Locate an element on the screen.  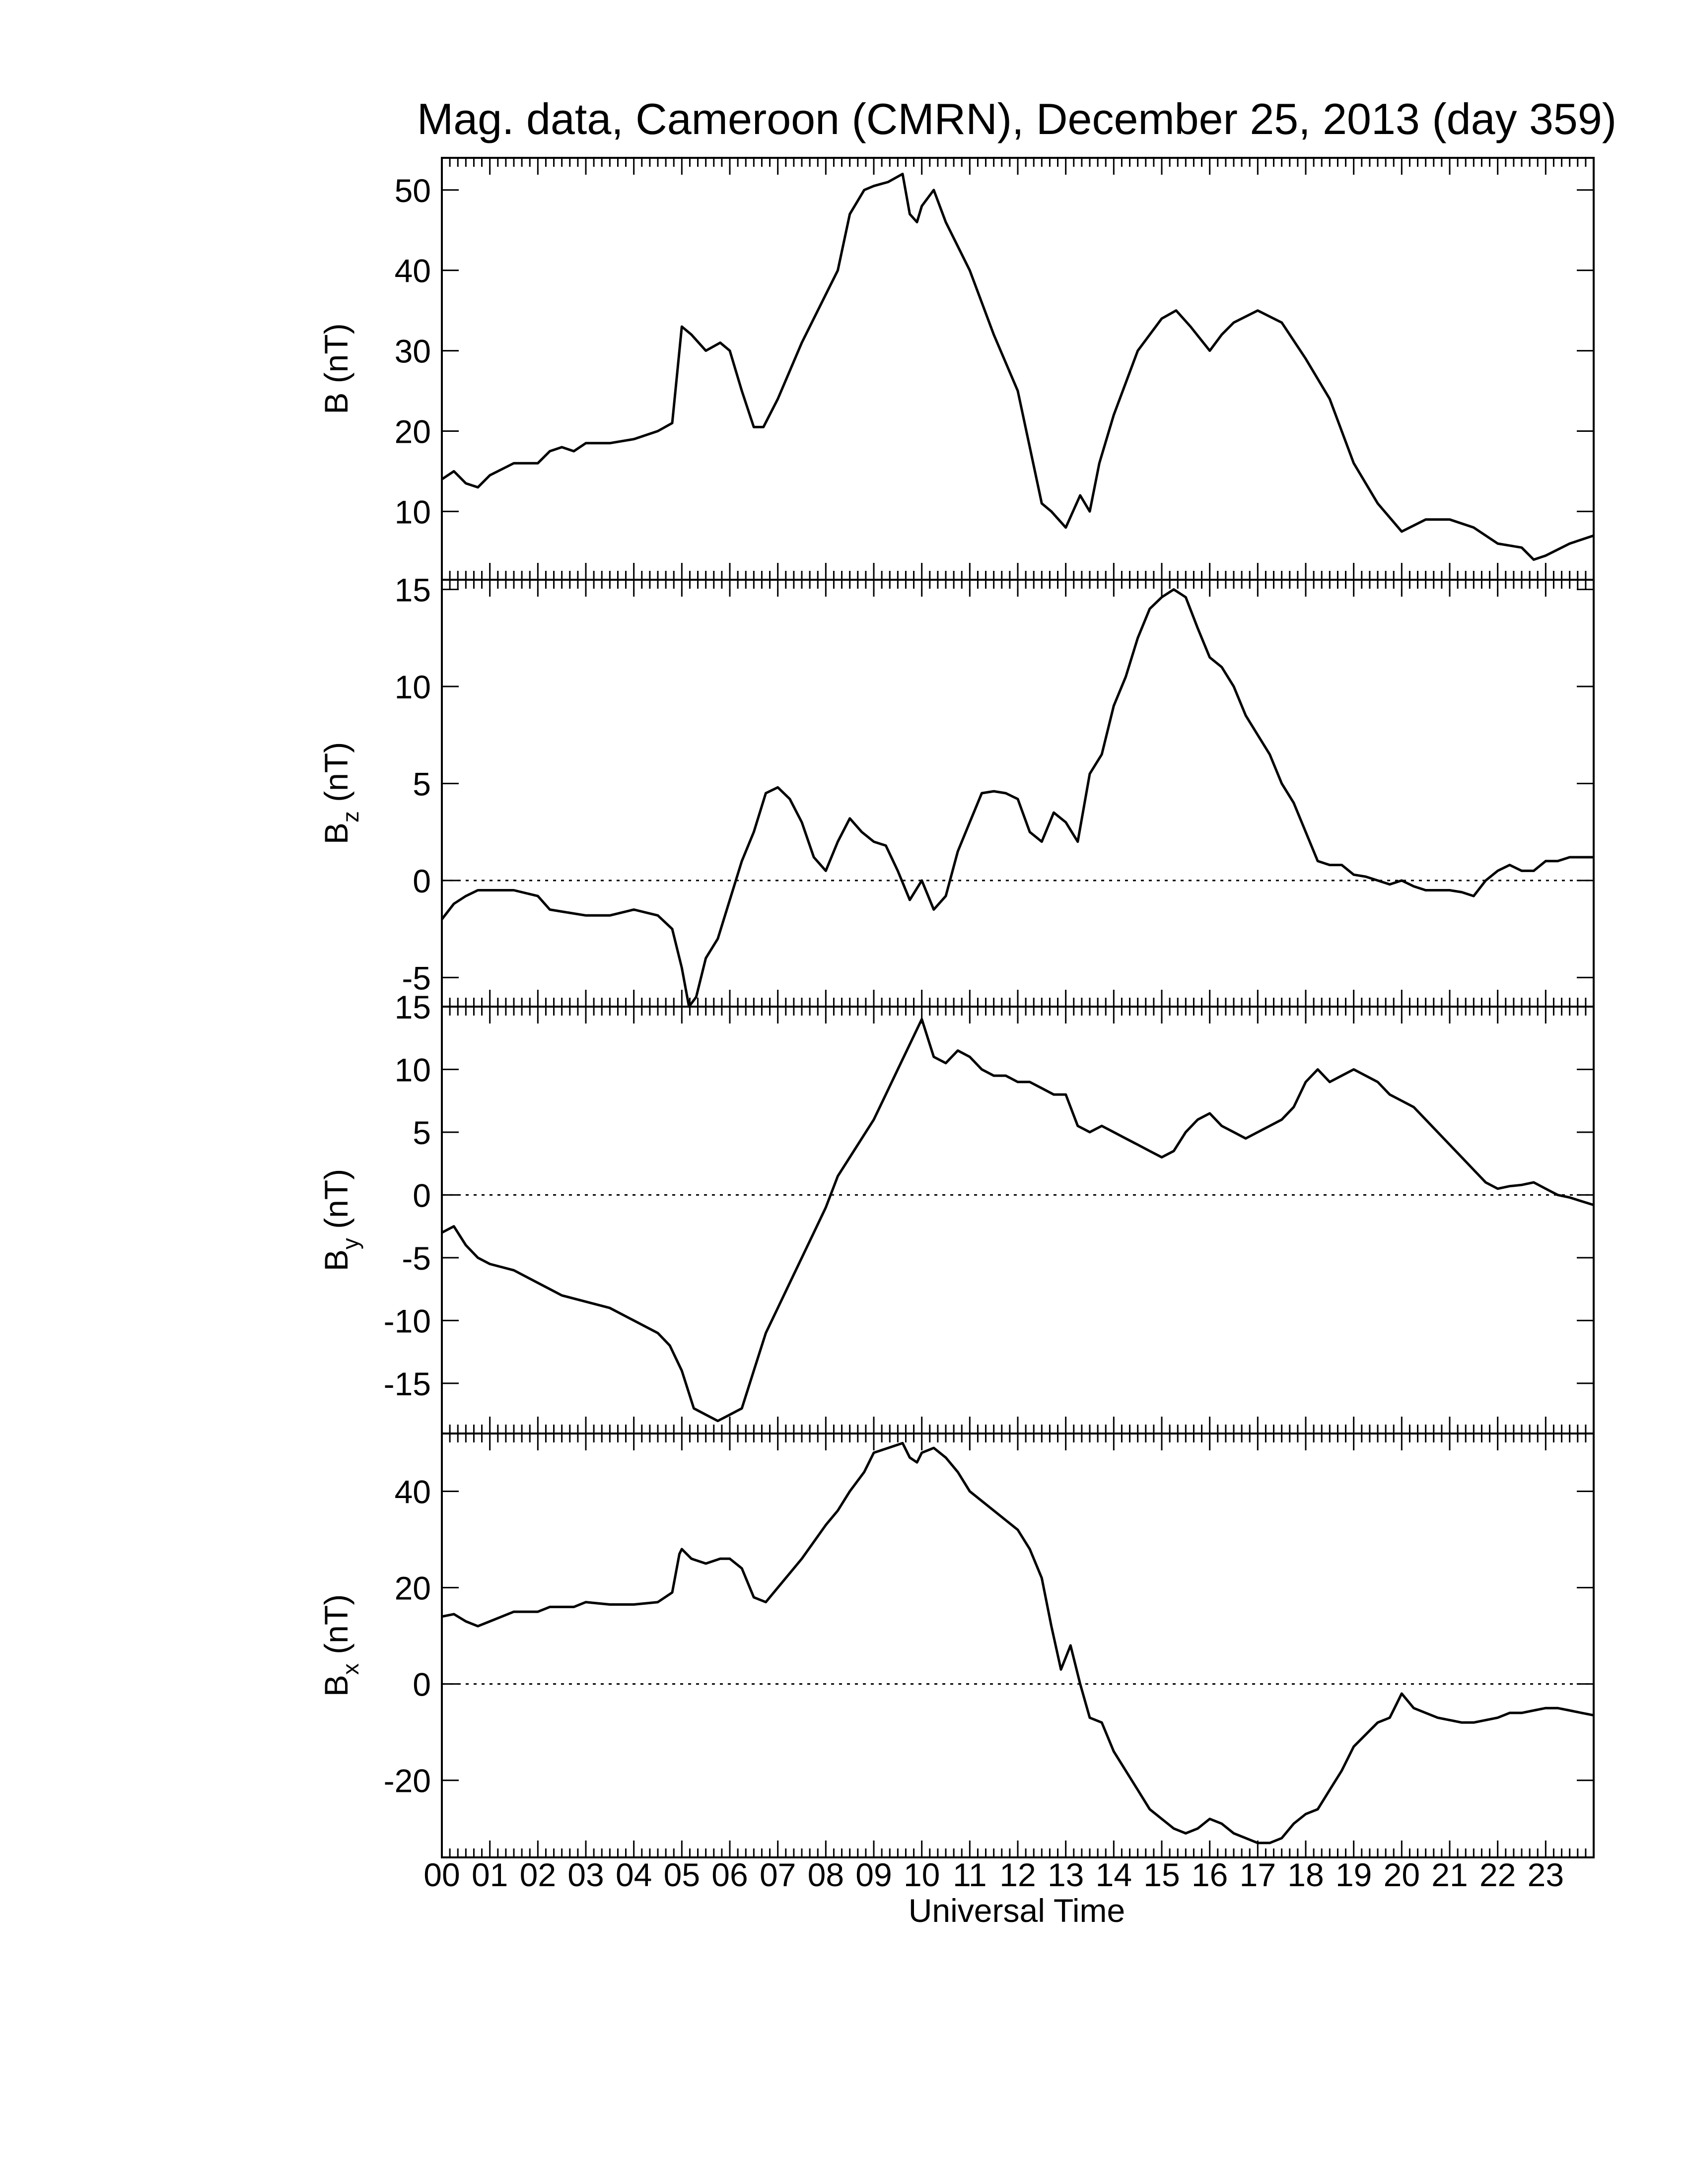
x-tick-label: 14 is located at coordinates (1114, 1874).